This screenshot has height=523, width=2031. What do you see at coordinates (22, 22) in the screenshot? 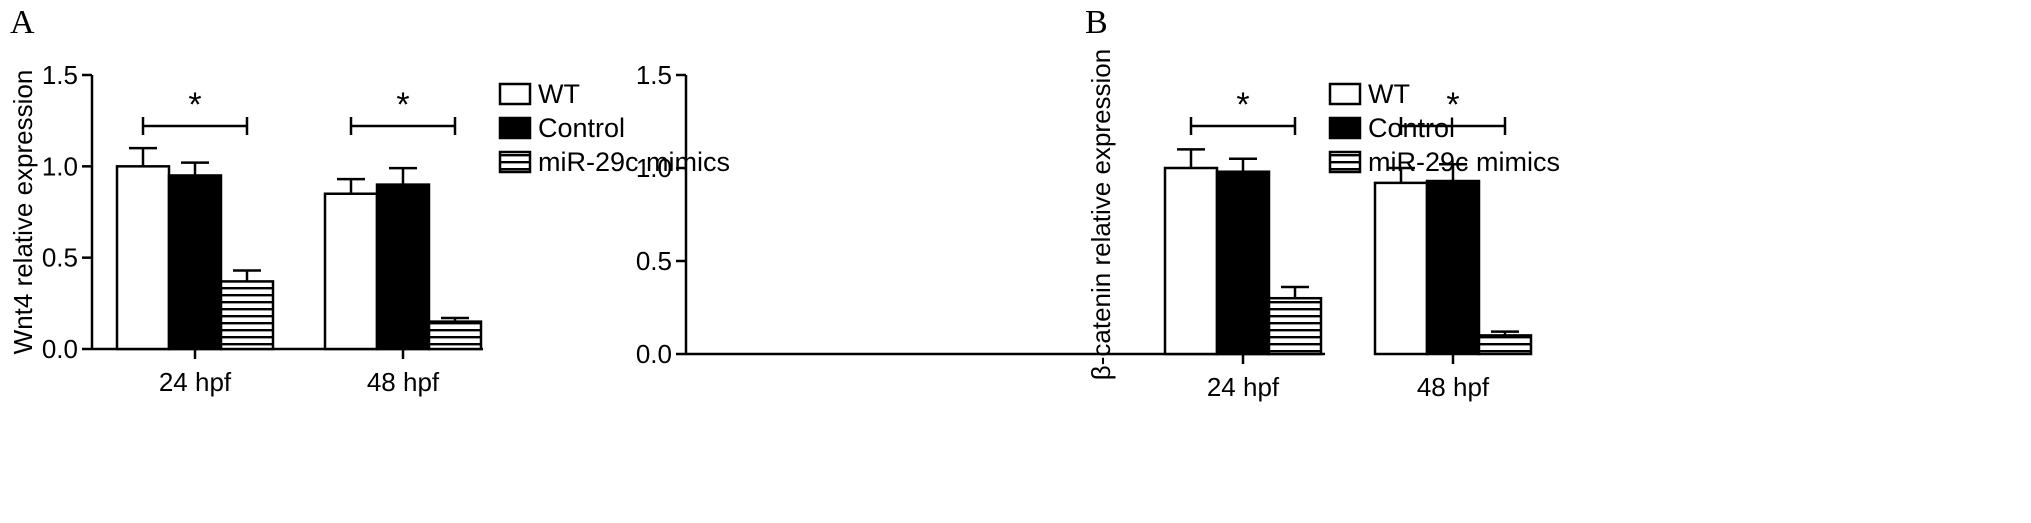
I see `panel-letter-a: A` at bounding box center [22, 22].